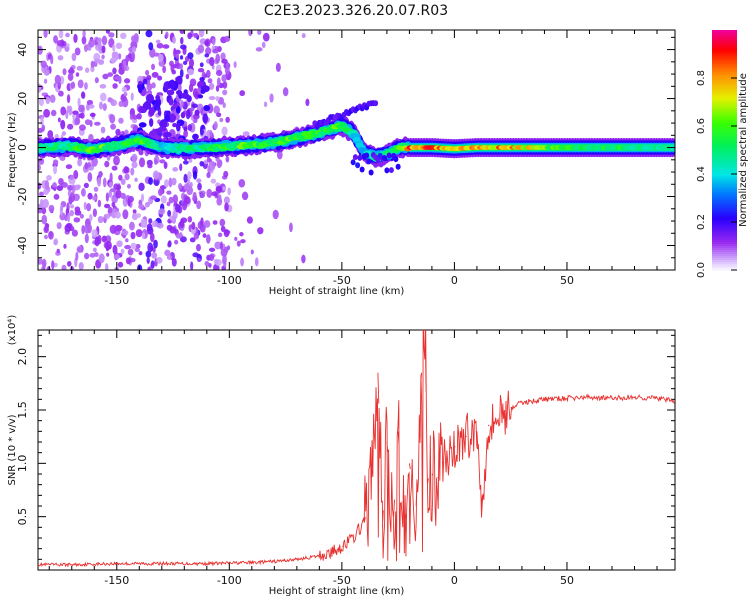 This screenshot has height=604, width=750. What do you see at coordinates (337, 591) in the screenshot?
I see `snr-x-axis-label: Height of straight line (km)` at bounding box center [337, 591].